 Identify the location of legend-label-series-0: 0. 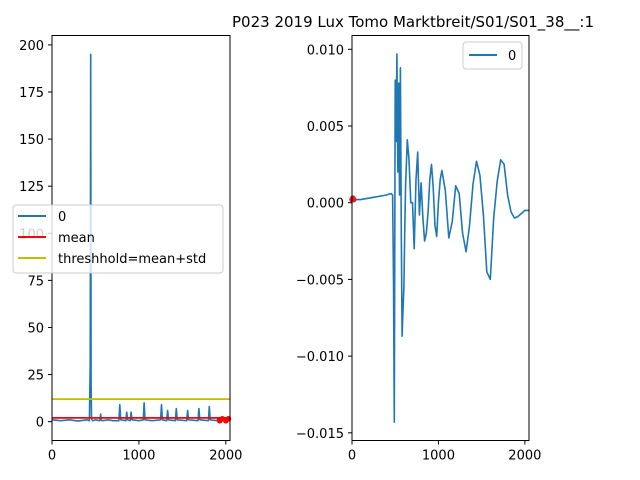
(62, 217).